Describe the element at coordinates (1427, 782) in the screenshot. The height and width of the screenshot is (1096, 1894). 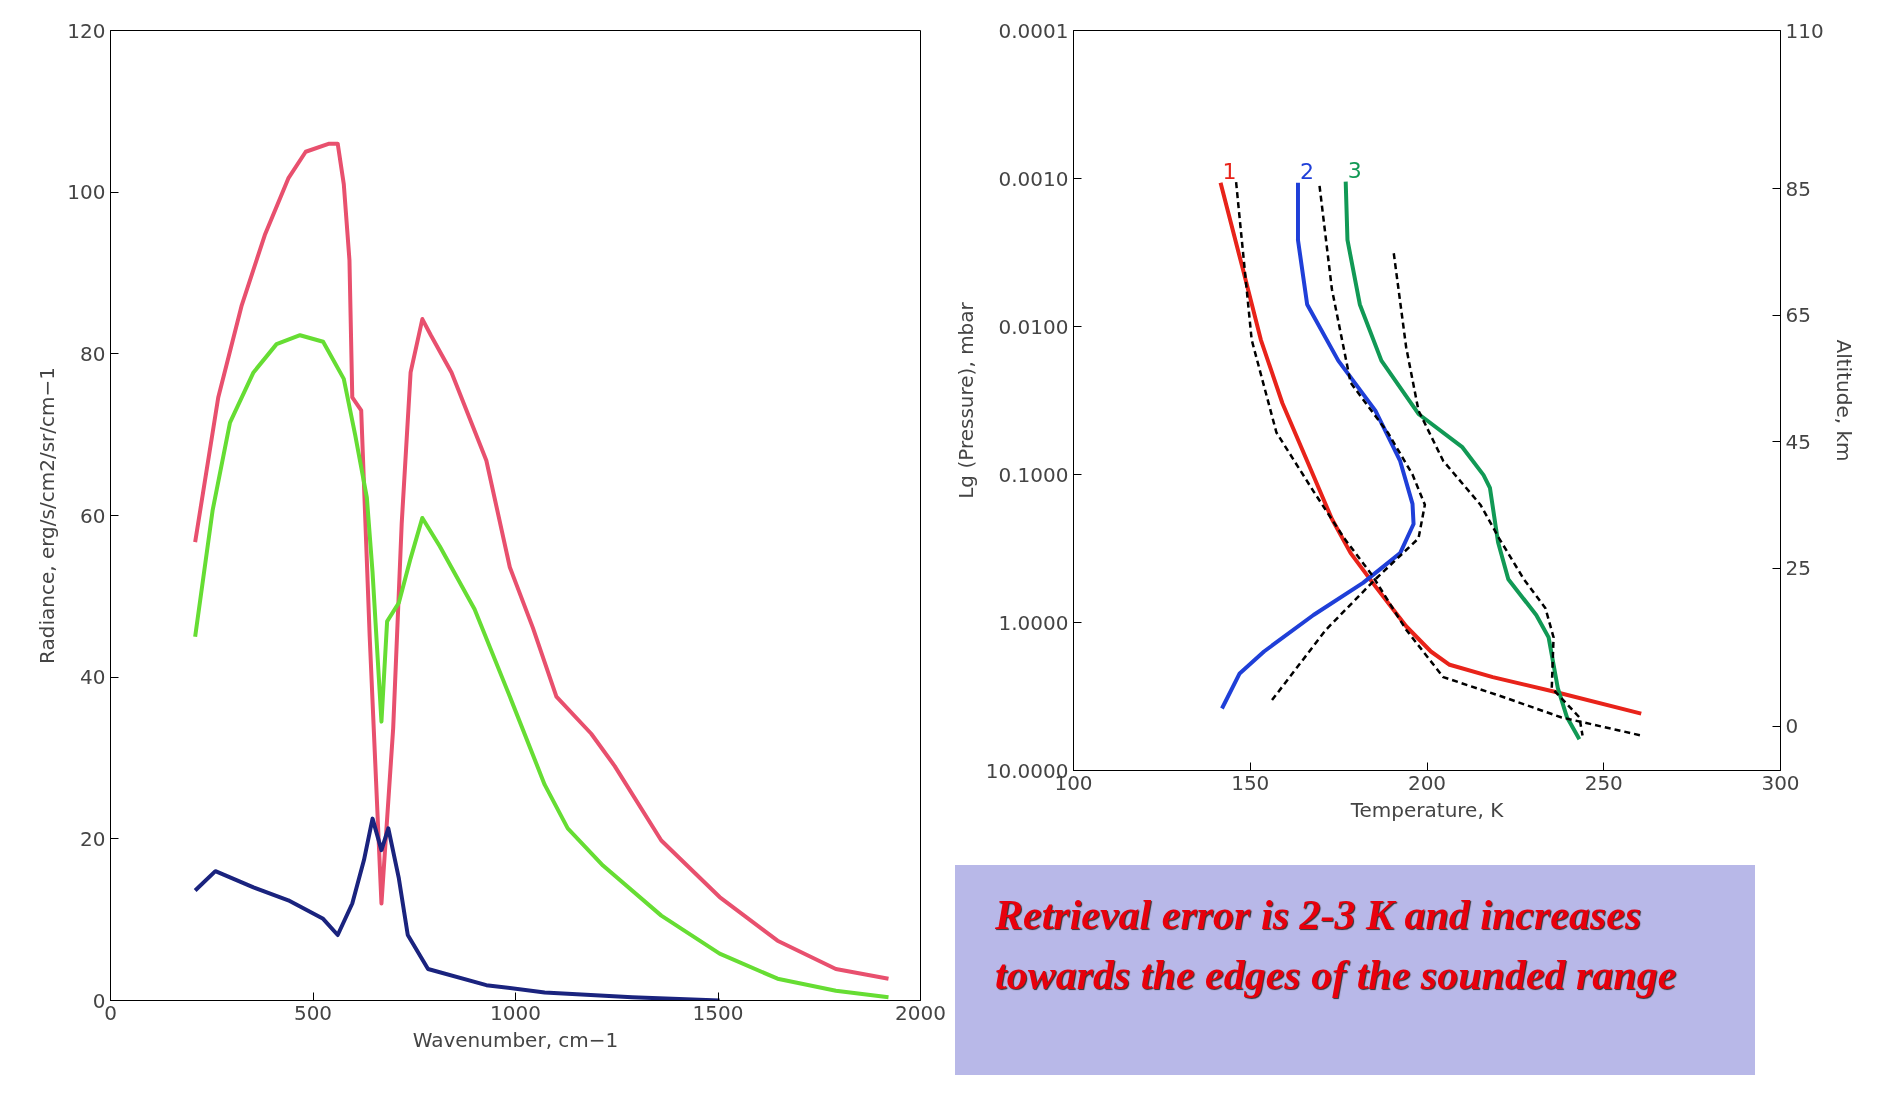
I see `x-tick-label: 200` at that location.